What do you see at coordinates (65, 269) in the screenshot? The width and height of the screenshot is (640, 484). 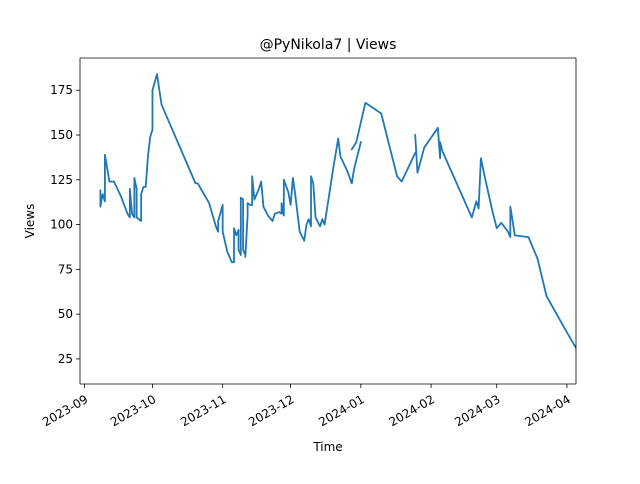 I see `y-tick-label: 75` at bounding box center [65, 269].